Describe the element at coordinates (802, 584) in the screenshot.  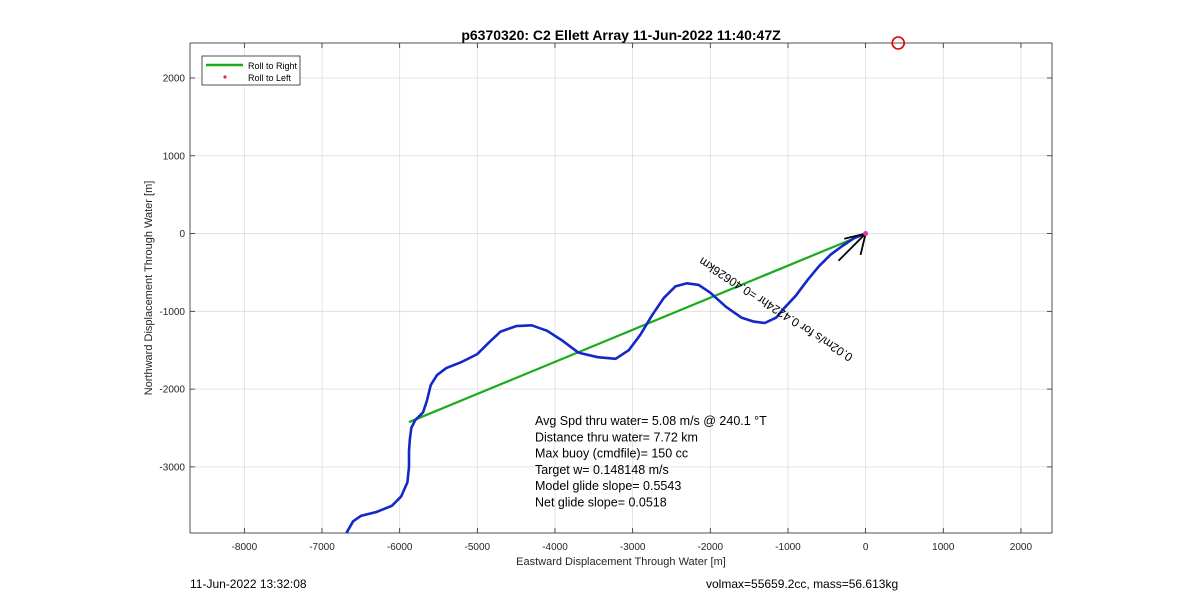
I see `footer-info: volmax=55659.2cc, mass=56.613kg` at that location.